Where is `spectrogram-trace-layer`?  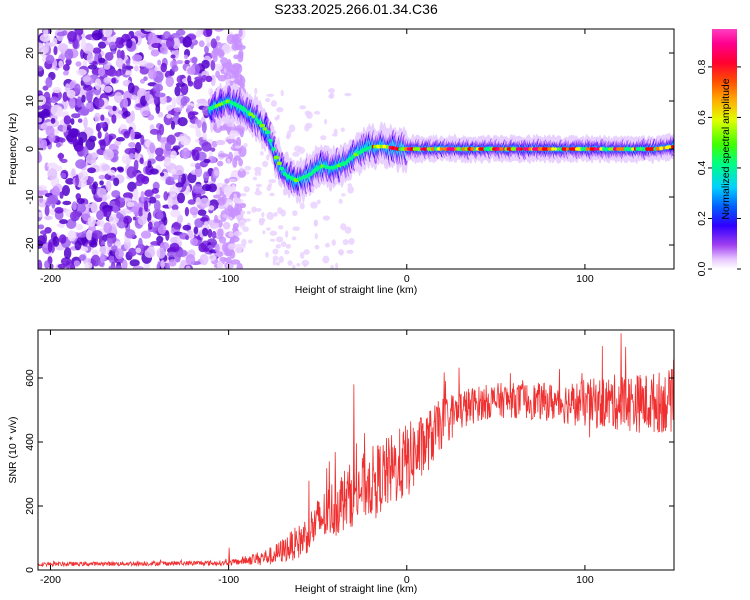
spectrogram-trace-layer is located at coordinates (440, 142).